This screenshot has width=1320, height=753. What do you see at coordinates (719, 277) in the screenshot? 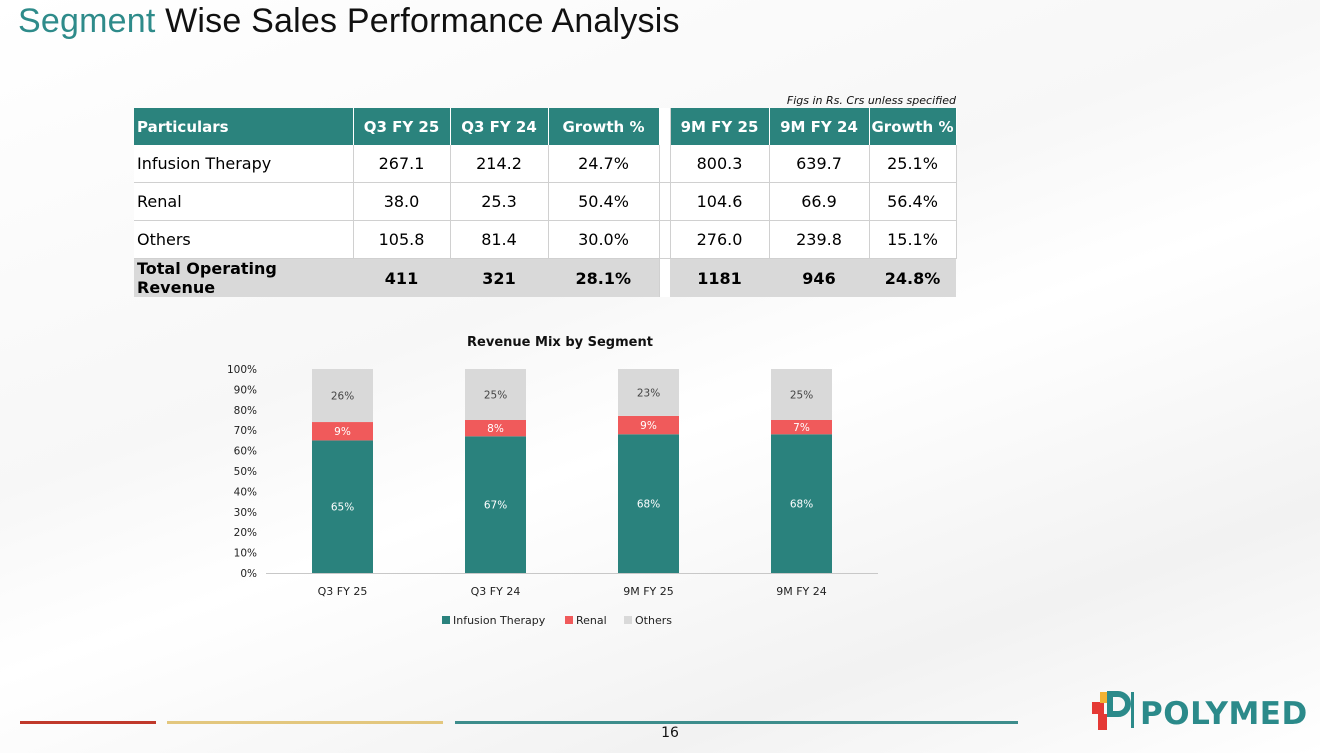
I see `total-cell: 1181` at bounding box center [719, 277].